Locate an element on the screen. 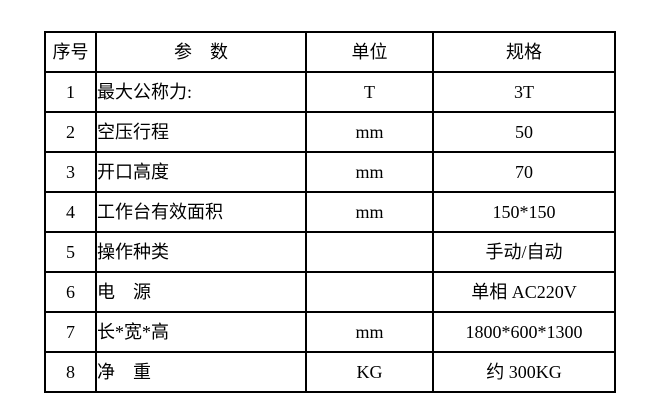 This screenshot has width=663, height=400. table-row: 7 长*宽*高 mm 1800*600*1300 is located at coordinates (330, 332).